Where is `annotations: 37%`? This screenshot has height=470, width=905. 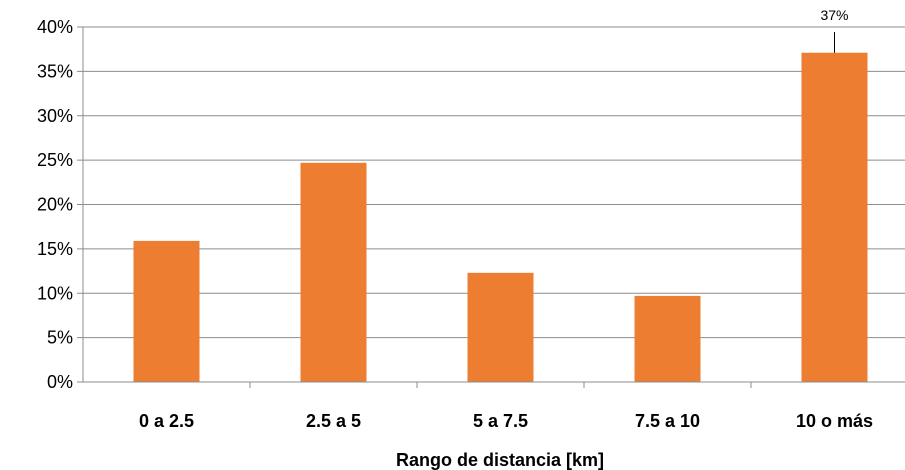
annotations: 37% is located at coordinates (834, 30).